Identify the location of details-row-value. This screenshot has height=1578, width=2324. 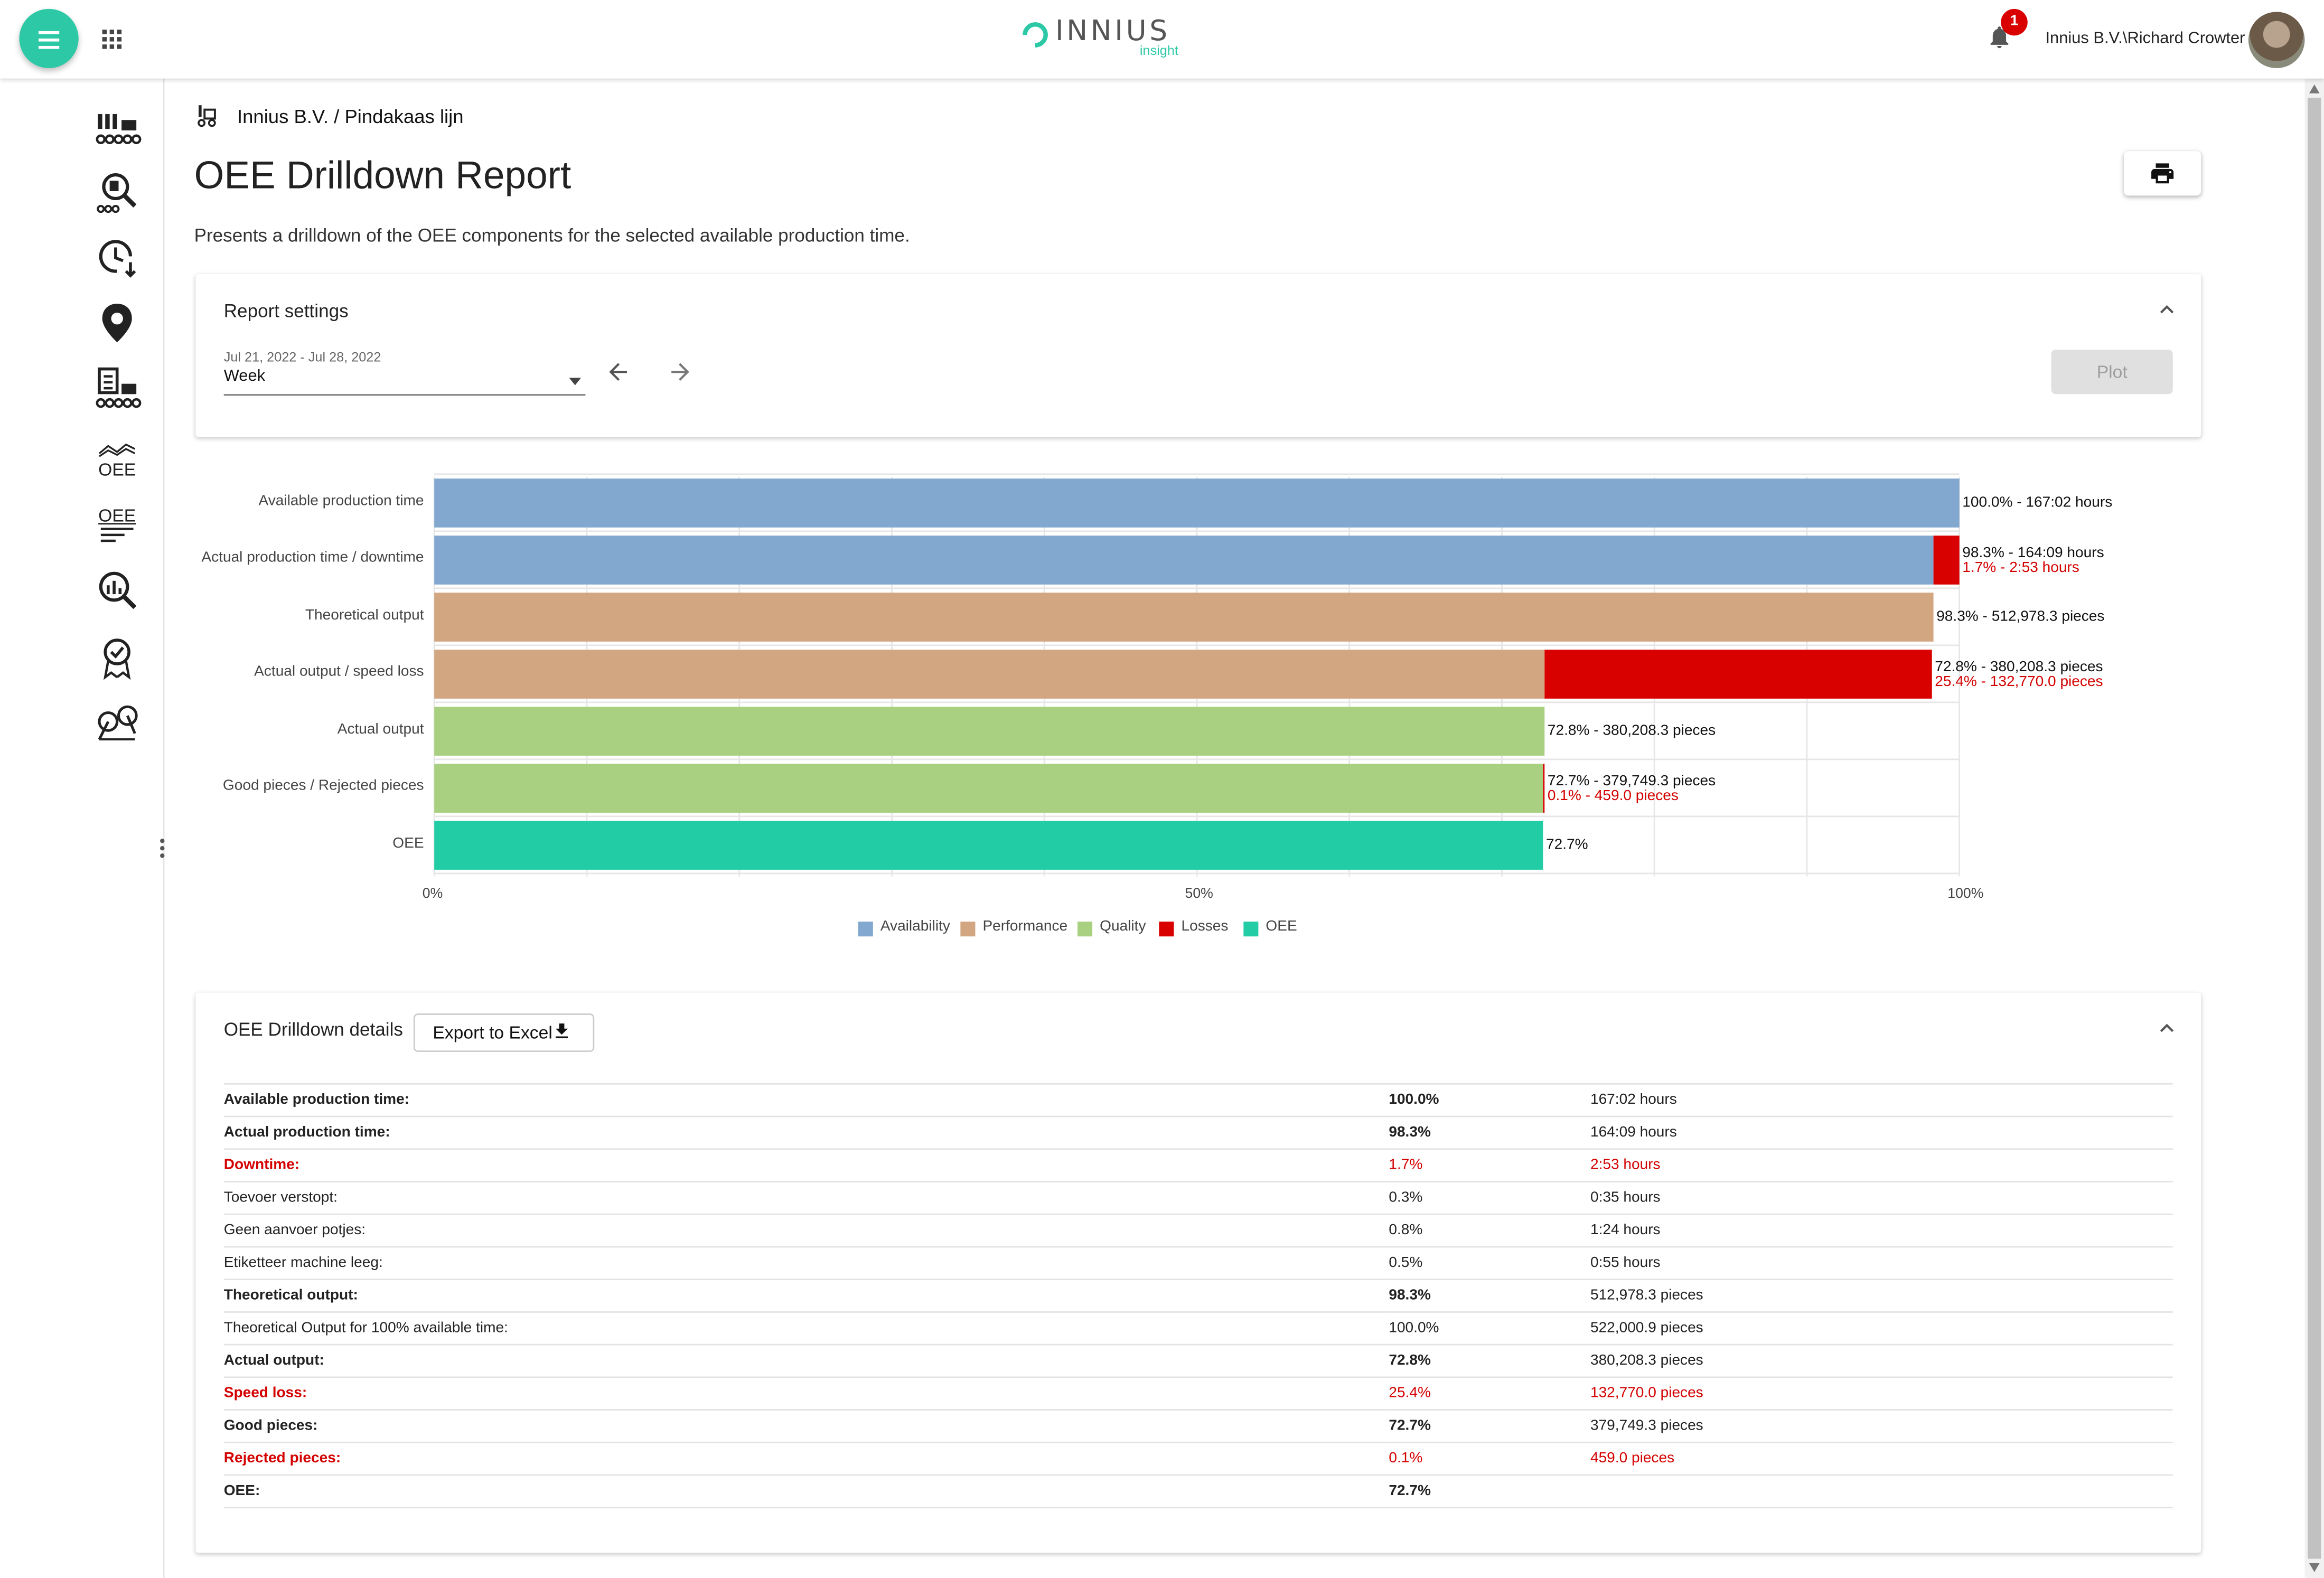
(1882, 1491).